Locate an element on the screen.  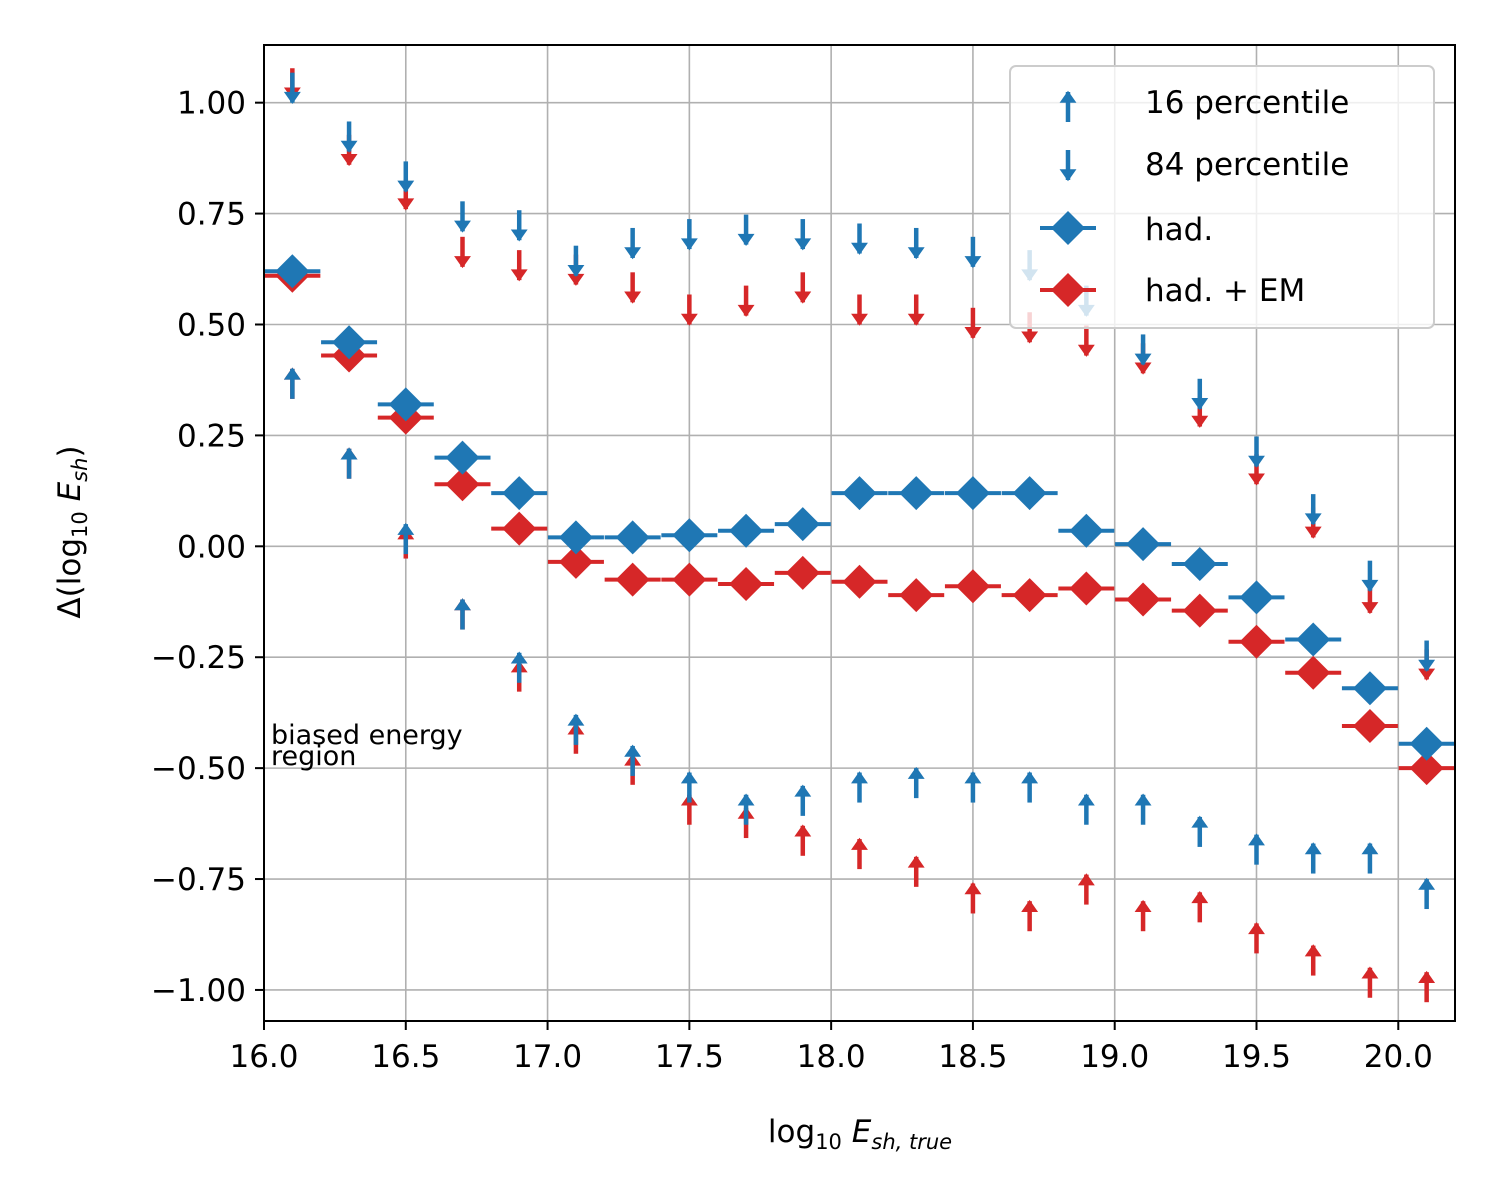
x-tick-label: 18.5 is located at coordinates (972, 1057).